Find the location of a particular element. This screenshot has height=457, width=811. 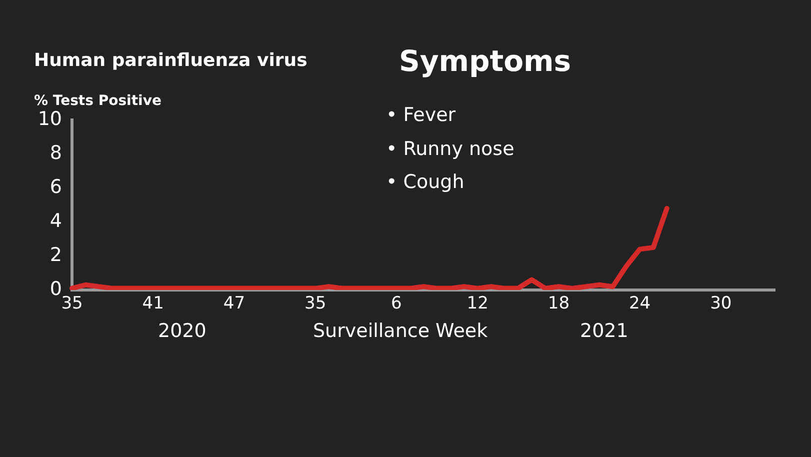

annotation: • Fever is located at coordinates (421, 115).